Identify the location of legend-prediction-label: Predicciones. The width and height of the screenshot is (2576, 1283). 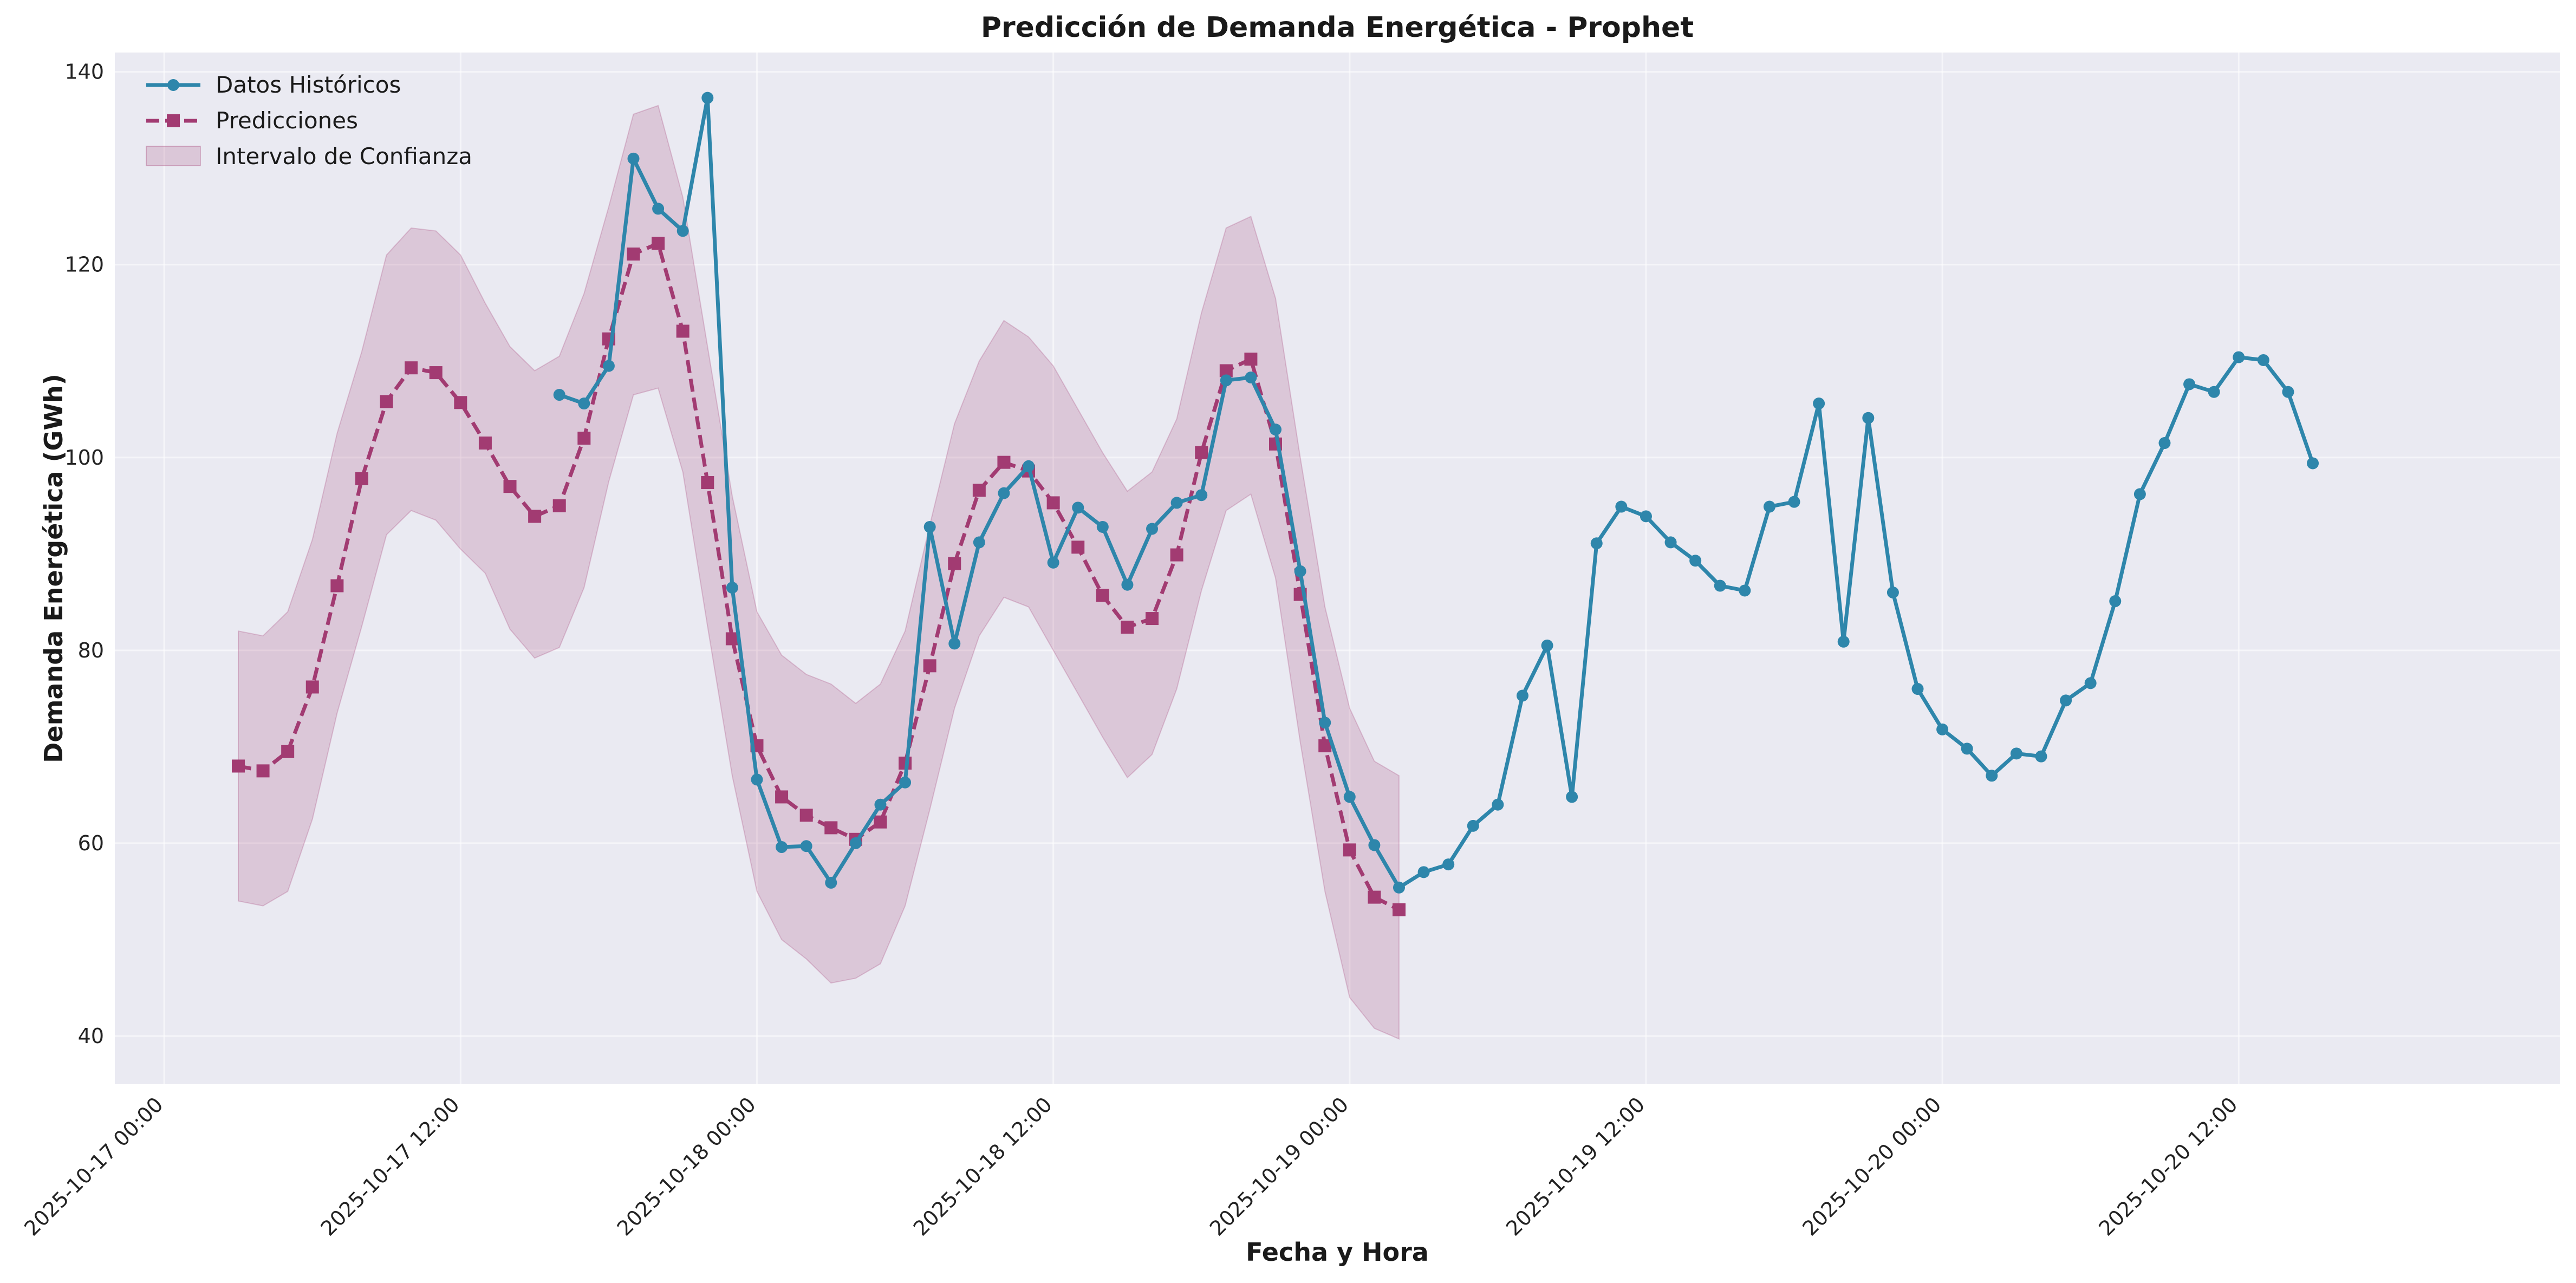
(287, 120).